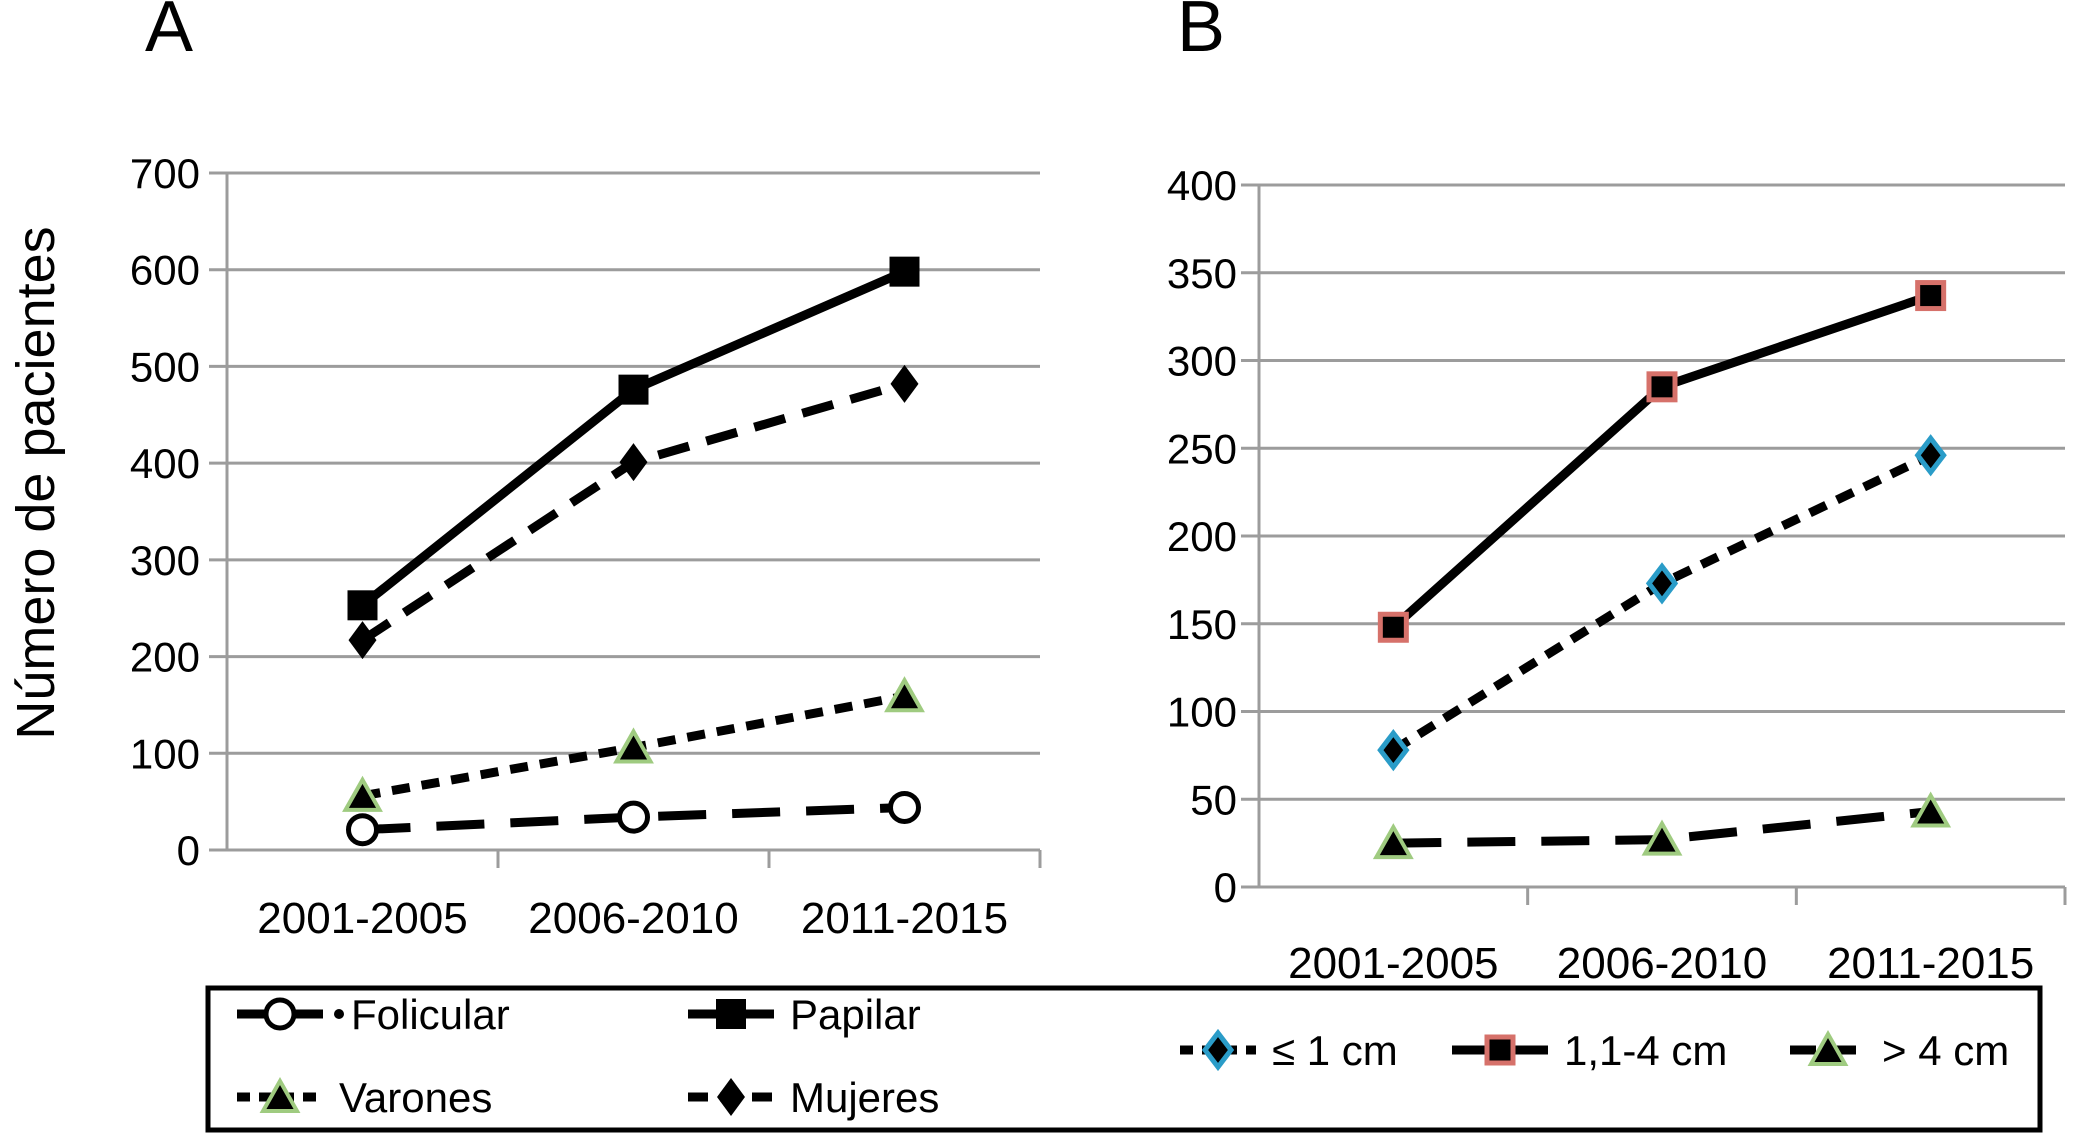 The width and height of the screenshot is (2074, 1135). What do you see at coordinates (855, 1014) in the screenshot?
I see `legend-label-papilar: Papilar` at bounding box center [855, 1014].